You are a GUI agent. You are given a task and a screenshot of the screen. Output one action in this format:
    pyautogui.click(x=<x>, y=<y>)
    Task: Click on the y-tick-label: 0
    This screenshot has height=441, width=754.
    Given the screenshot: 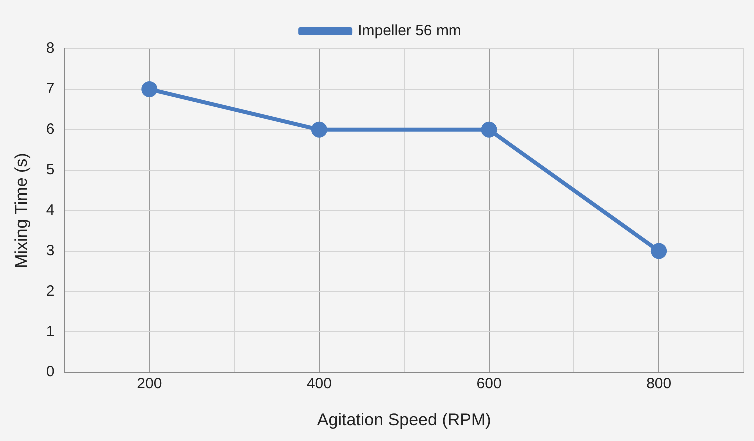 What is the action you would take?
    pyautogui.click(x=50, y=372)
    